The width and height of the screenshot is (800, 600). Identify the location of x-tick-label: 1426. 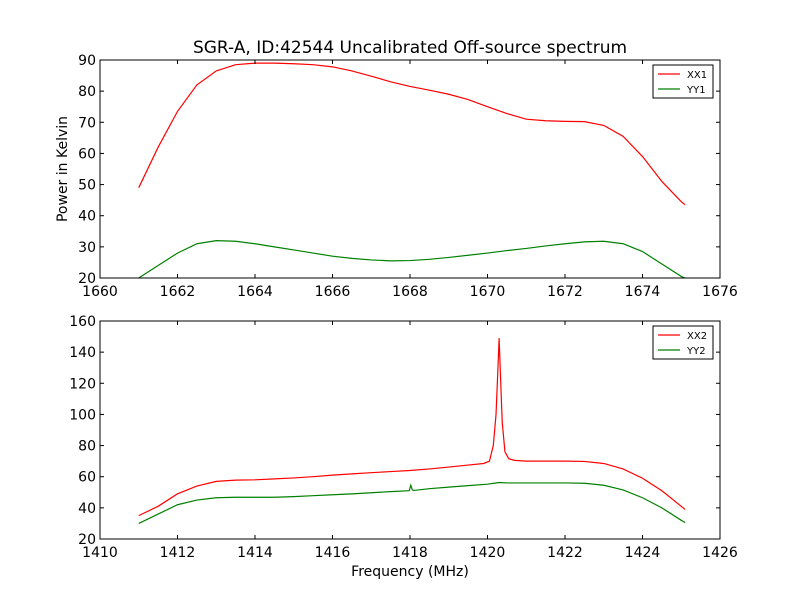
(720, 553).